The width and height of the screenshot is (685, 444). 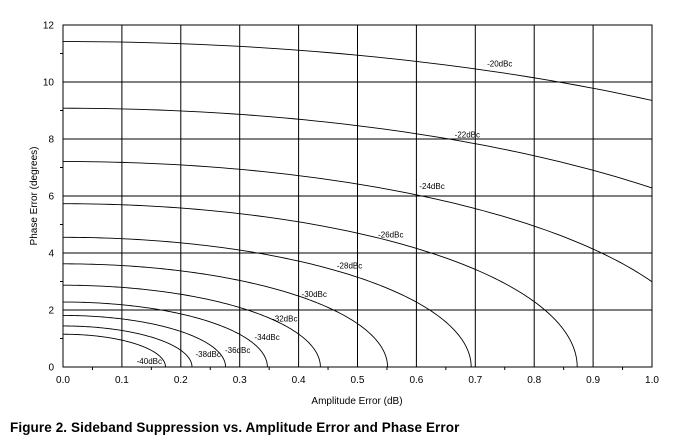 I want to click on curve-minus-36dbc, so click(x=145, y=340).